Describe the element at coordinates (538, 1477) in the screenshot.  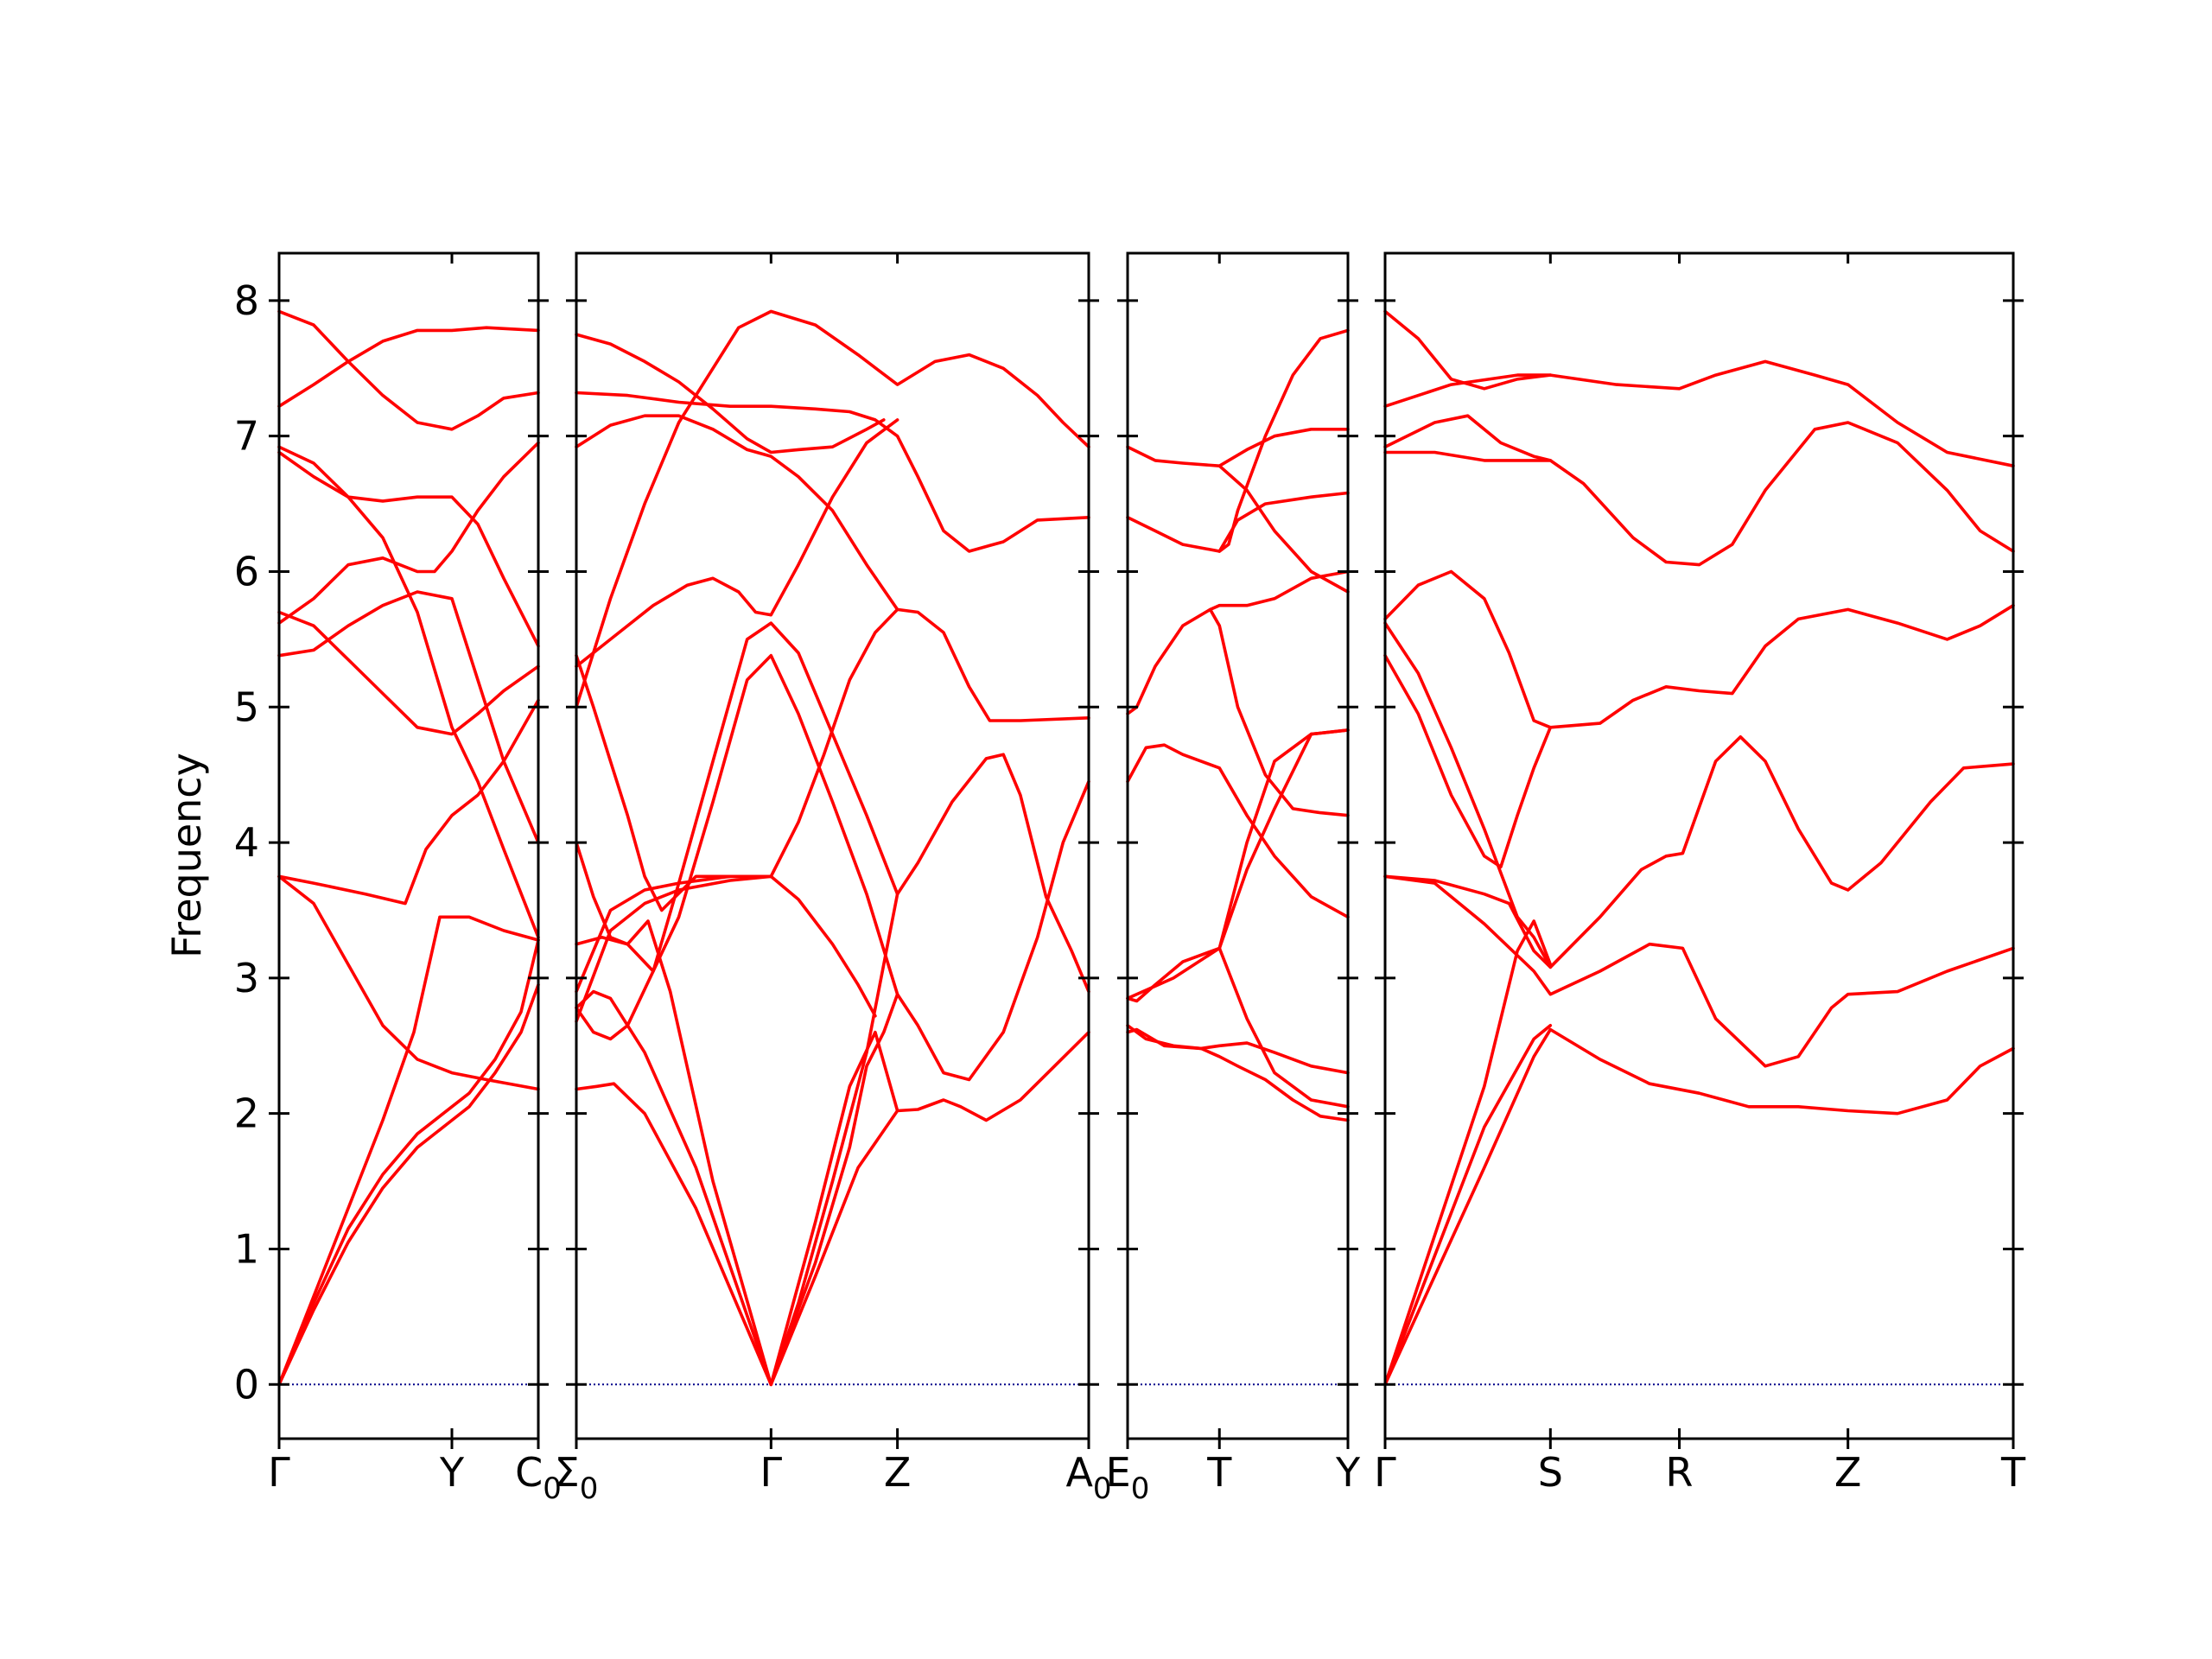
I see `x-tick-label: C0` at that location.